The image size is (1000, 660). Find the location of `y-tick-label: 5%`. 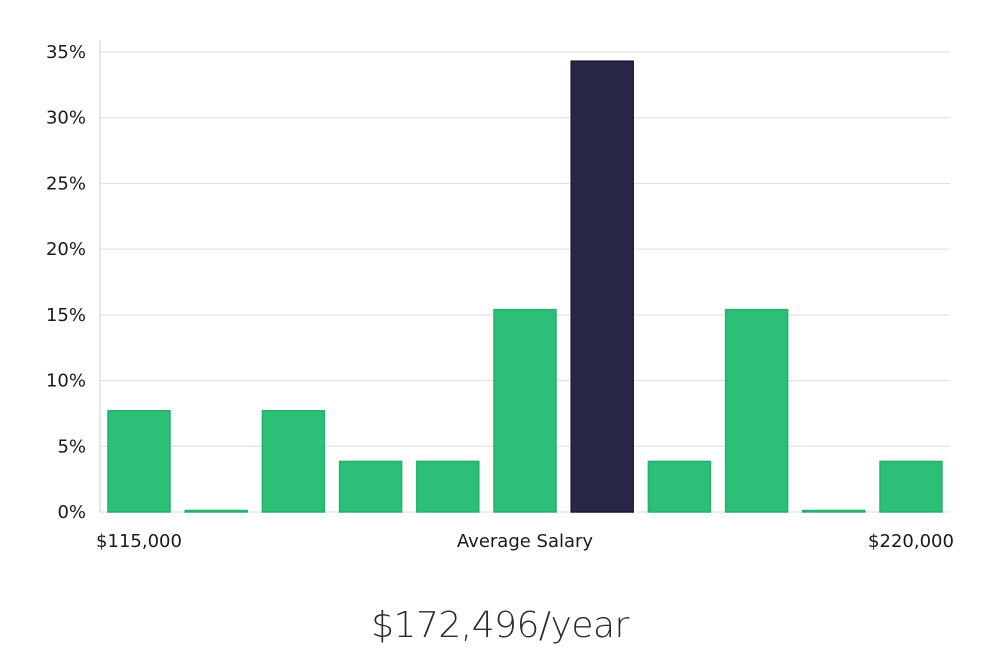

y-tick-label: 5% is located at coordinates (71, 446).